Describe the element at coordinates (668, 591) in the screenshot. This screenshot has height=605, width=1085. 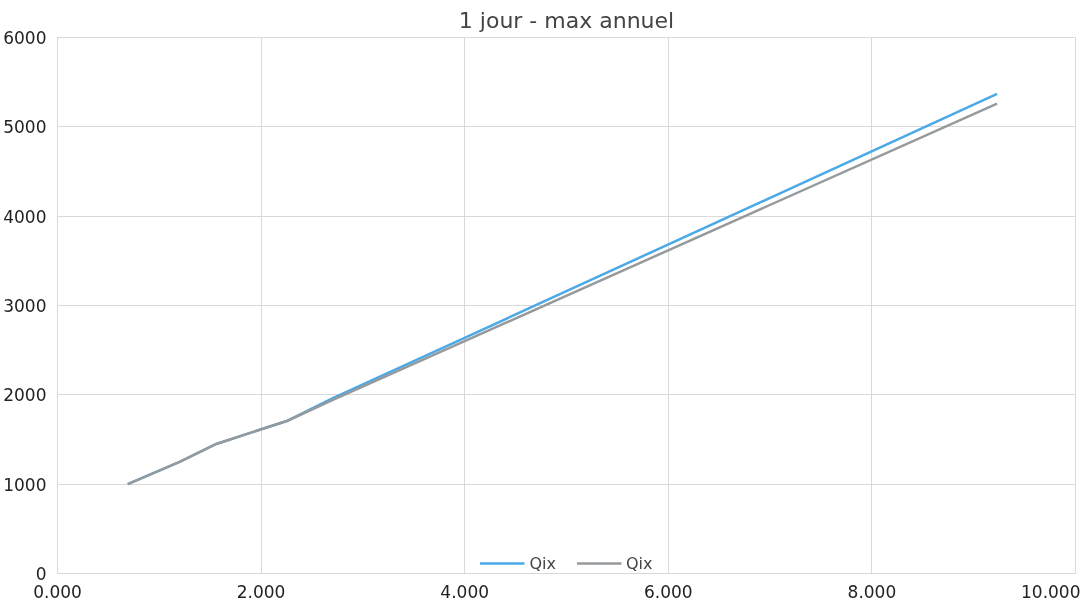
I see `x-tick-label: 6.000` at that location.